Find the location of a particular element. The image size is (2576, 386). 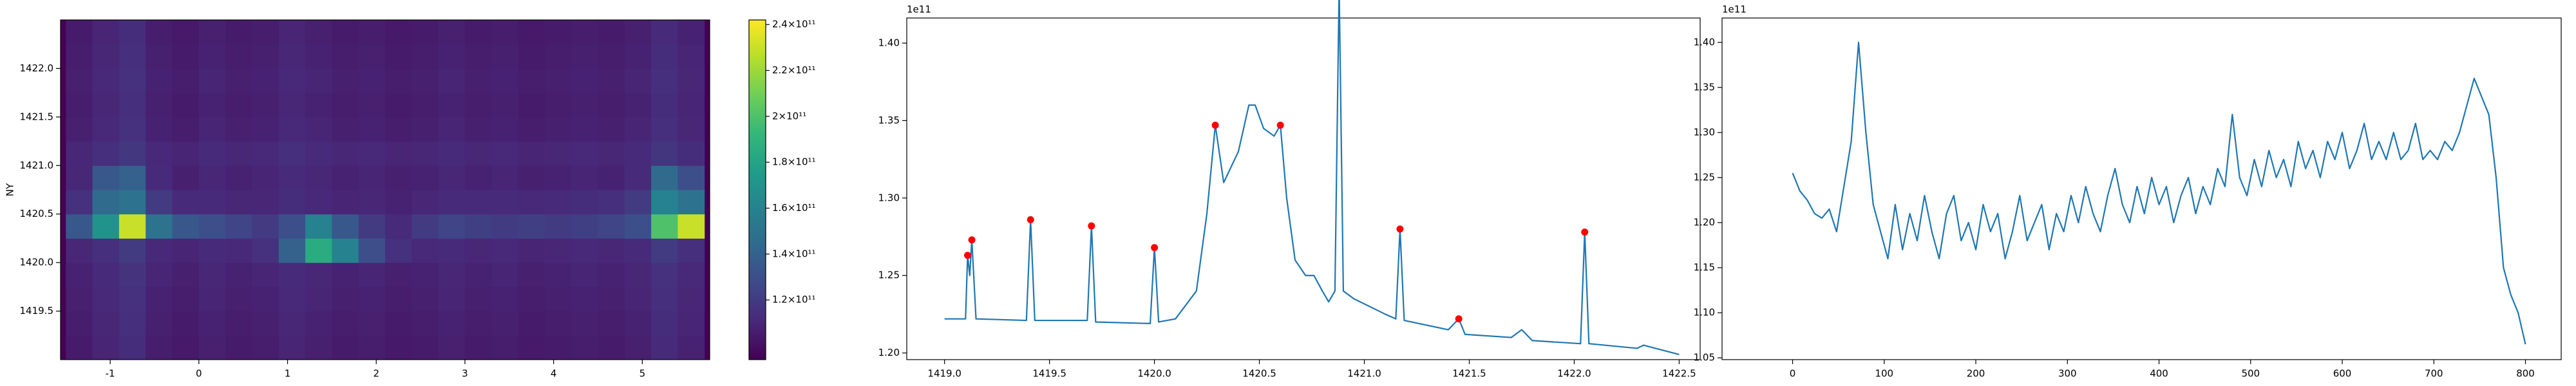

y-tick-label: 1.05 is located at coordinates (1704, 357).